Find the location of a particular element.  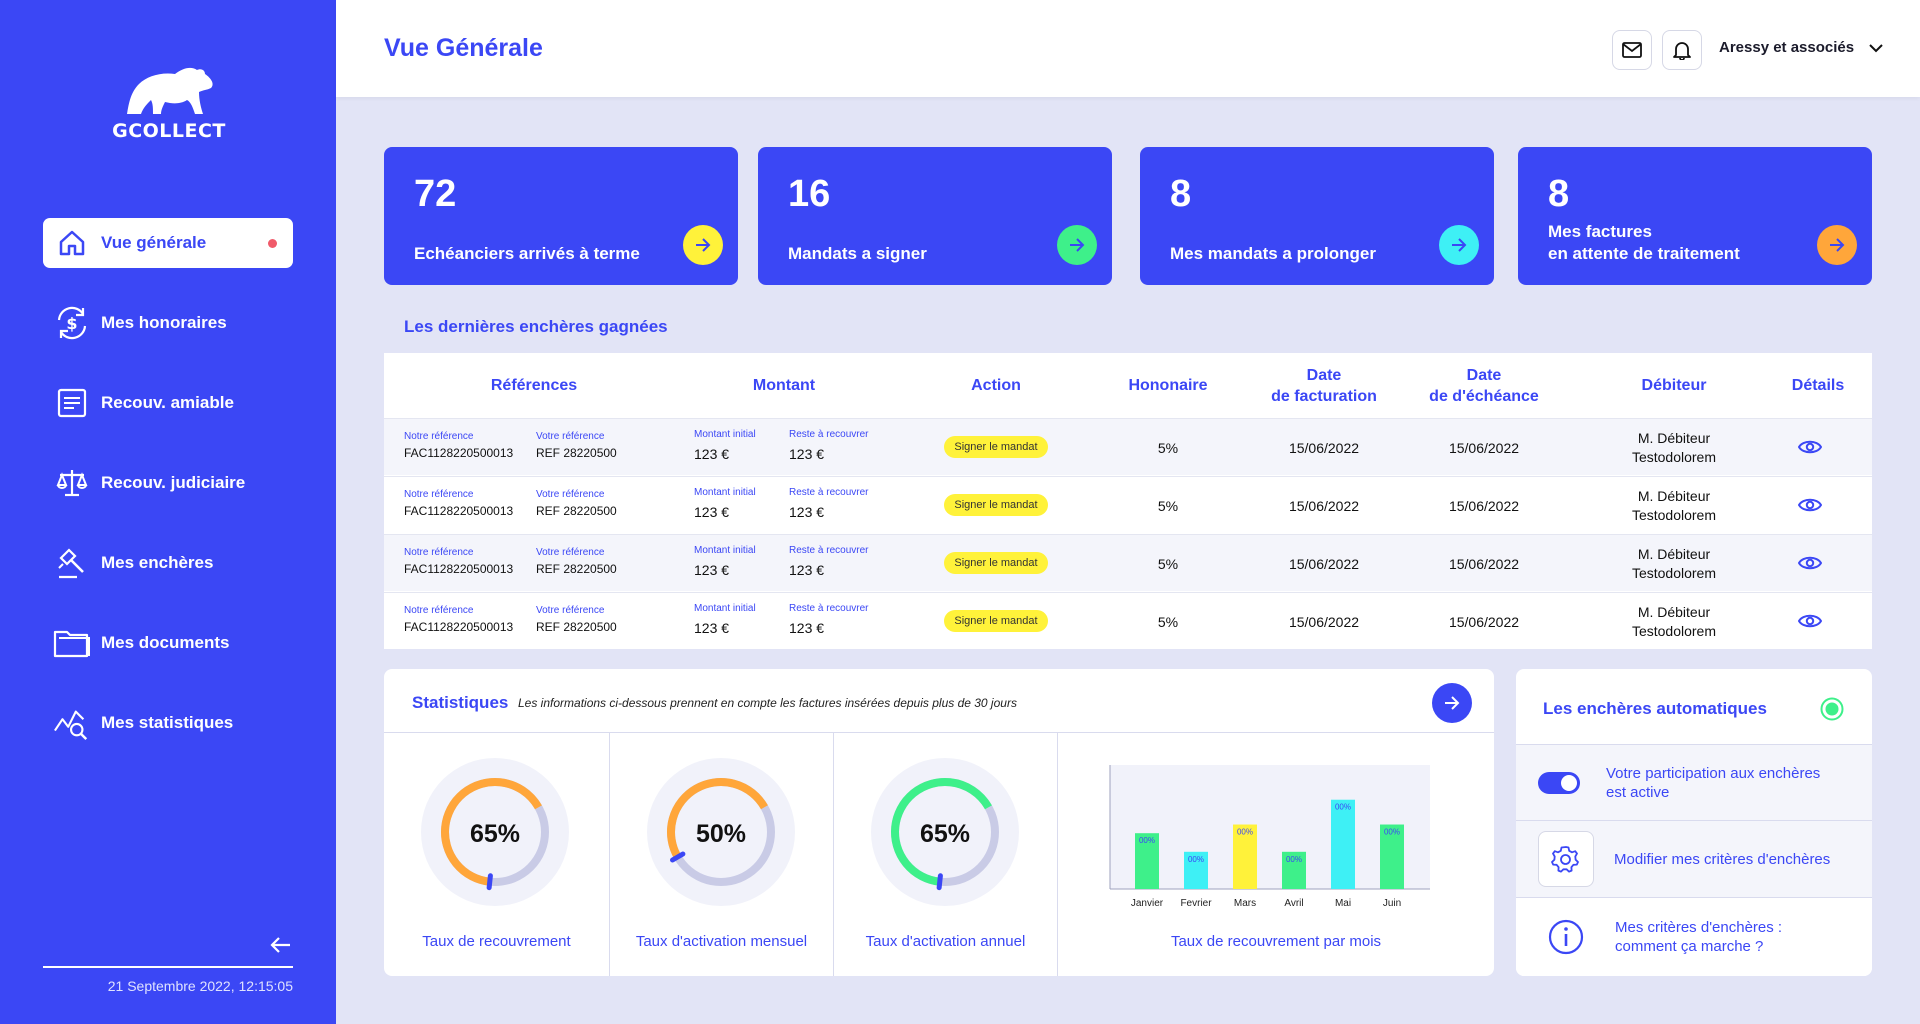

brand-name: GCOLLECT is located at coordinates (169, 131).